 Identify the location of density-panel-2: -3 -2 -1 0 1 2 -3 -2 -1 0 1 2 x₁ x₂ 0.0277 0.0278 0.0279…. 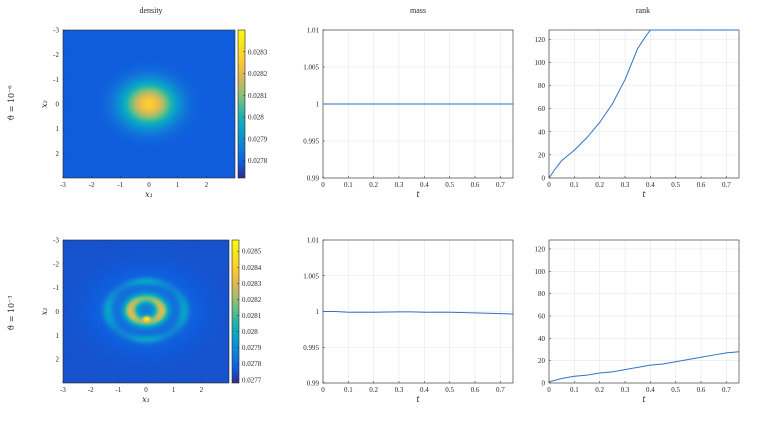
(151, 321).